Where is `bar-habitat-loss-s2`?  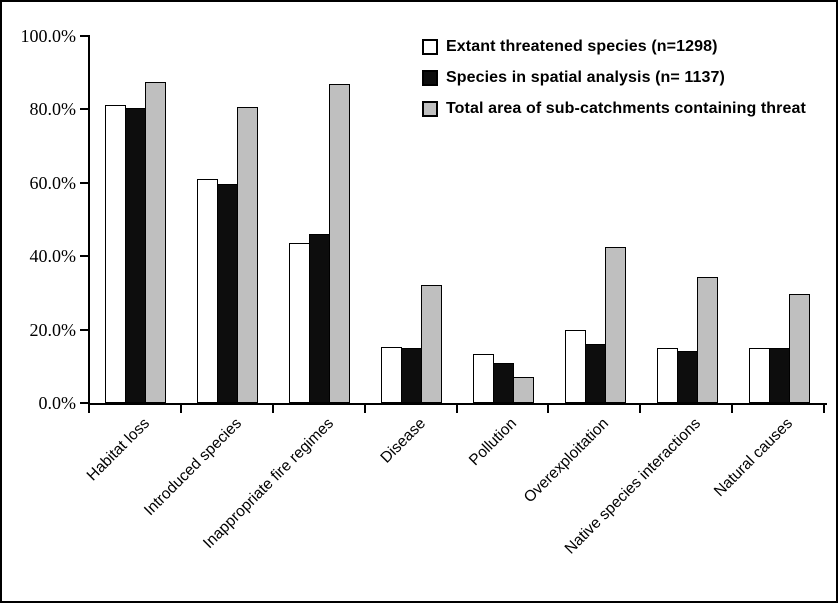
bar-habitat-loss-s2 is located at coordinates (136, 255).